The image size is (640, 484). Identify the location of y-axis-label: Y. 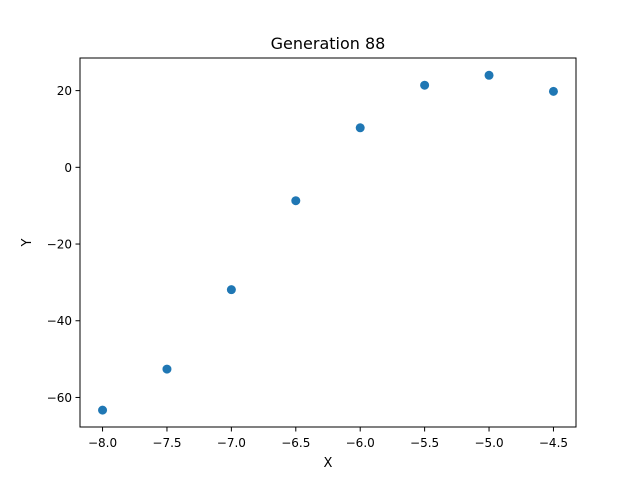
(27, 242).